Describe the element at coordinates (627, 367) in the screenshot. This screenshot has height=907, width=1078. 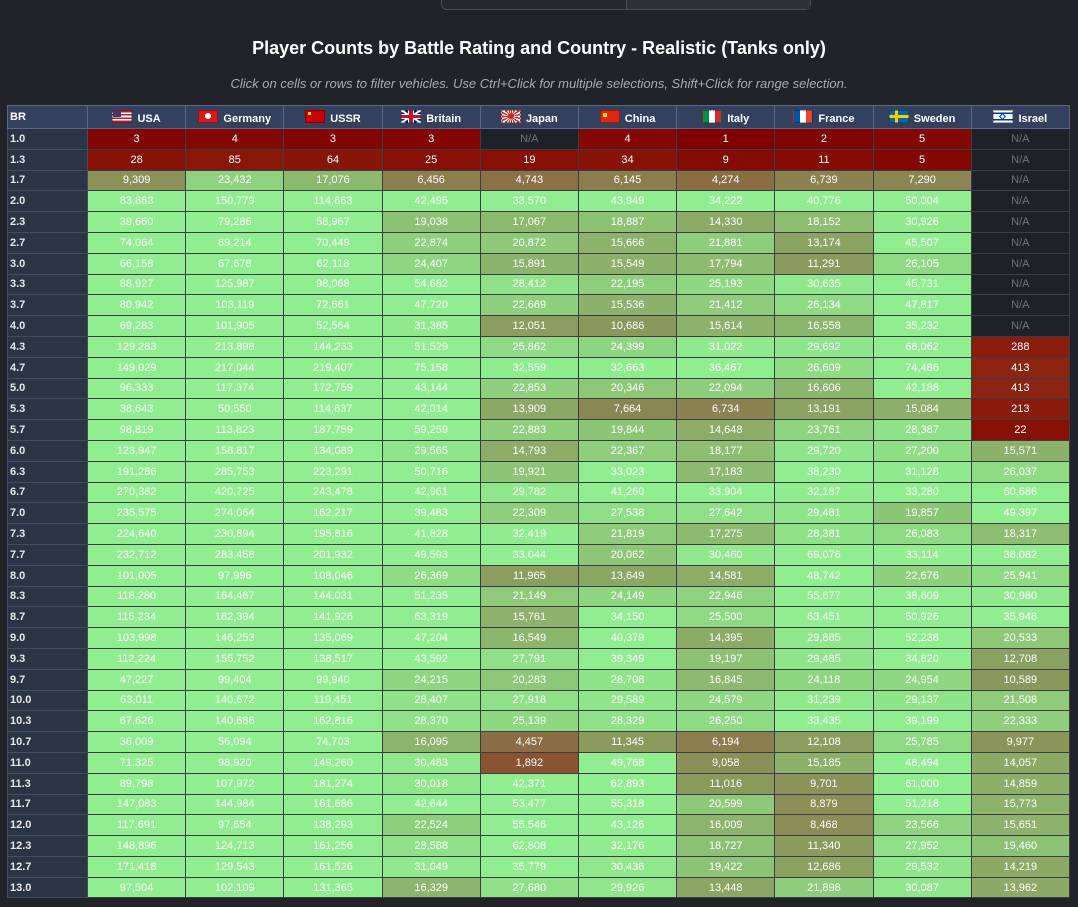
I see `heatmap-cell: 32,663` at that location.